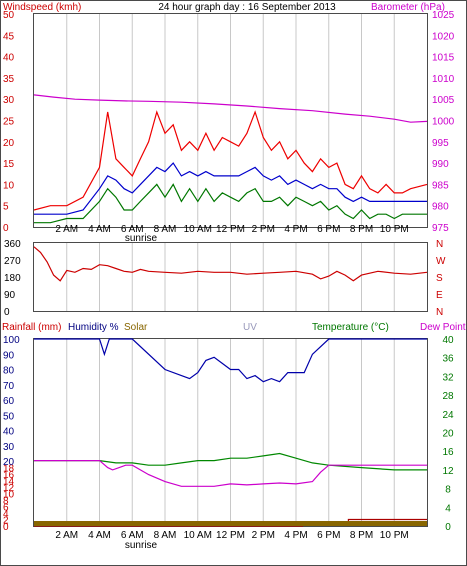 This screenshot has width=467, height=566. What do you see at coordinates (42, 7) in the screenshot?
I see `windspeed-axis-label: Windspeed (kmh)` at bounding box center [42, 7].